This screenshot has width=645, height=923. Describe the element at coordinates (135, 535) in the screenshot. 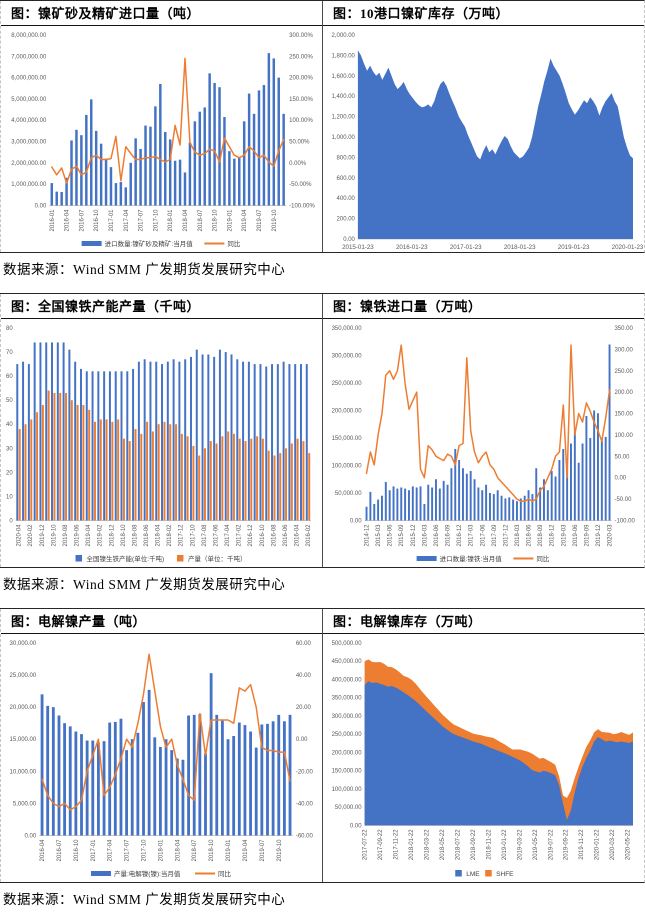

I see `svg-text: 2018-08` at that location.